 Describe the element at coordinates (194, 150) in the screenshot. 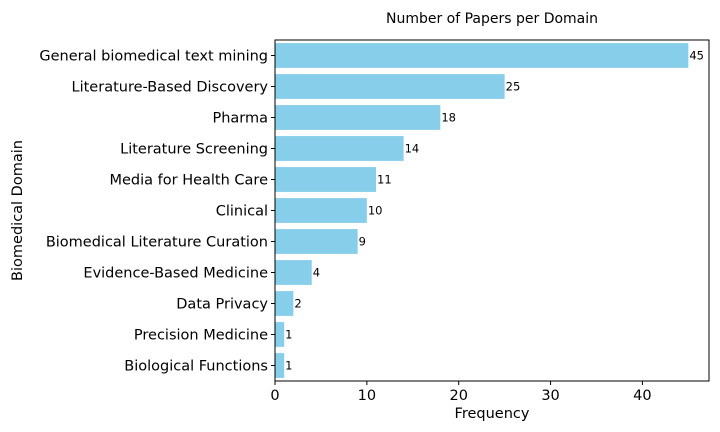

I see `category-label: Literature Screening` at that location.